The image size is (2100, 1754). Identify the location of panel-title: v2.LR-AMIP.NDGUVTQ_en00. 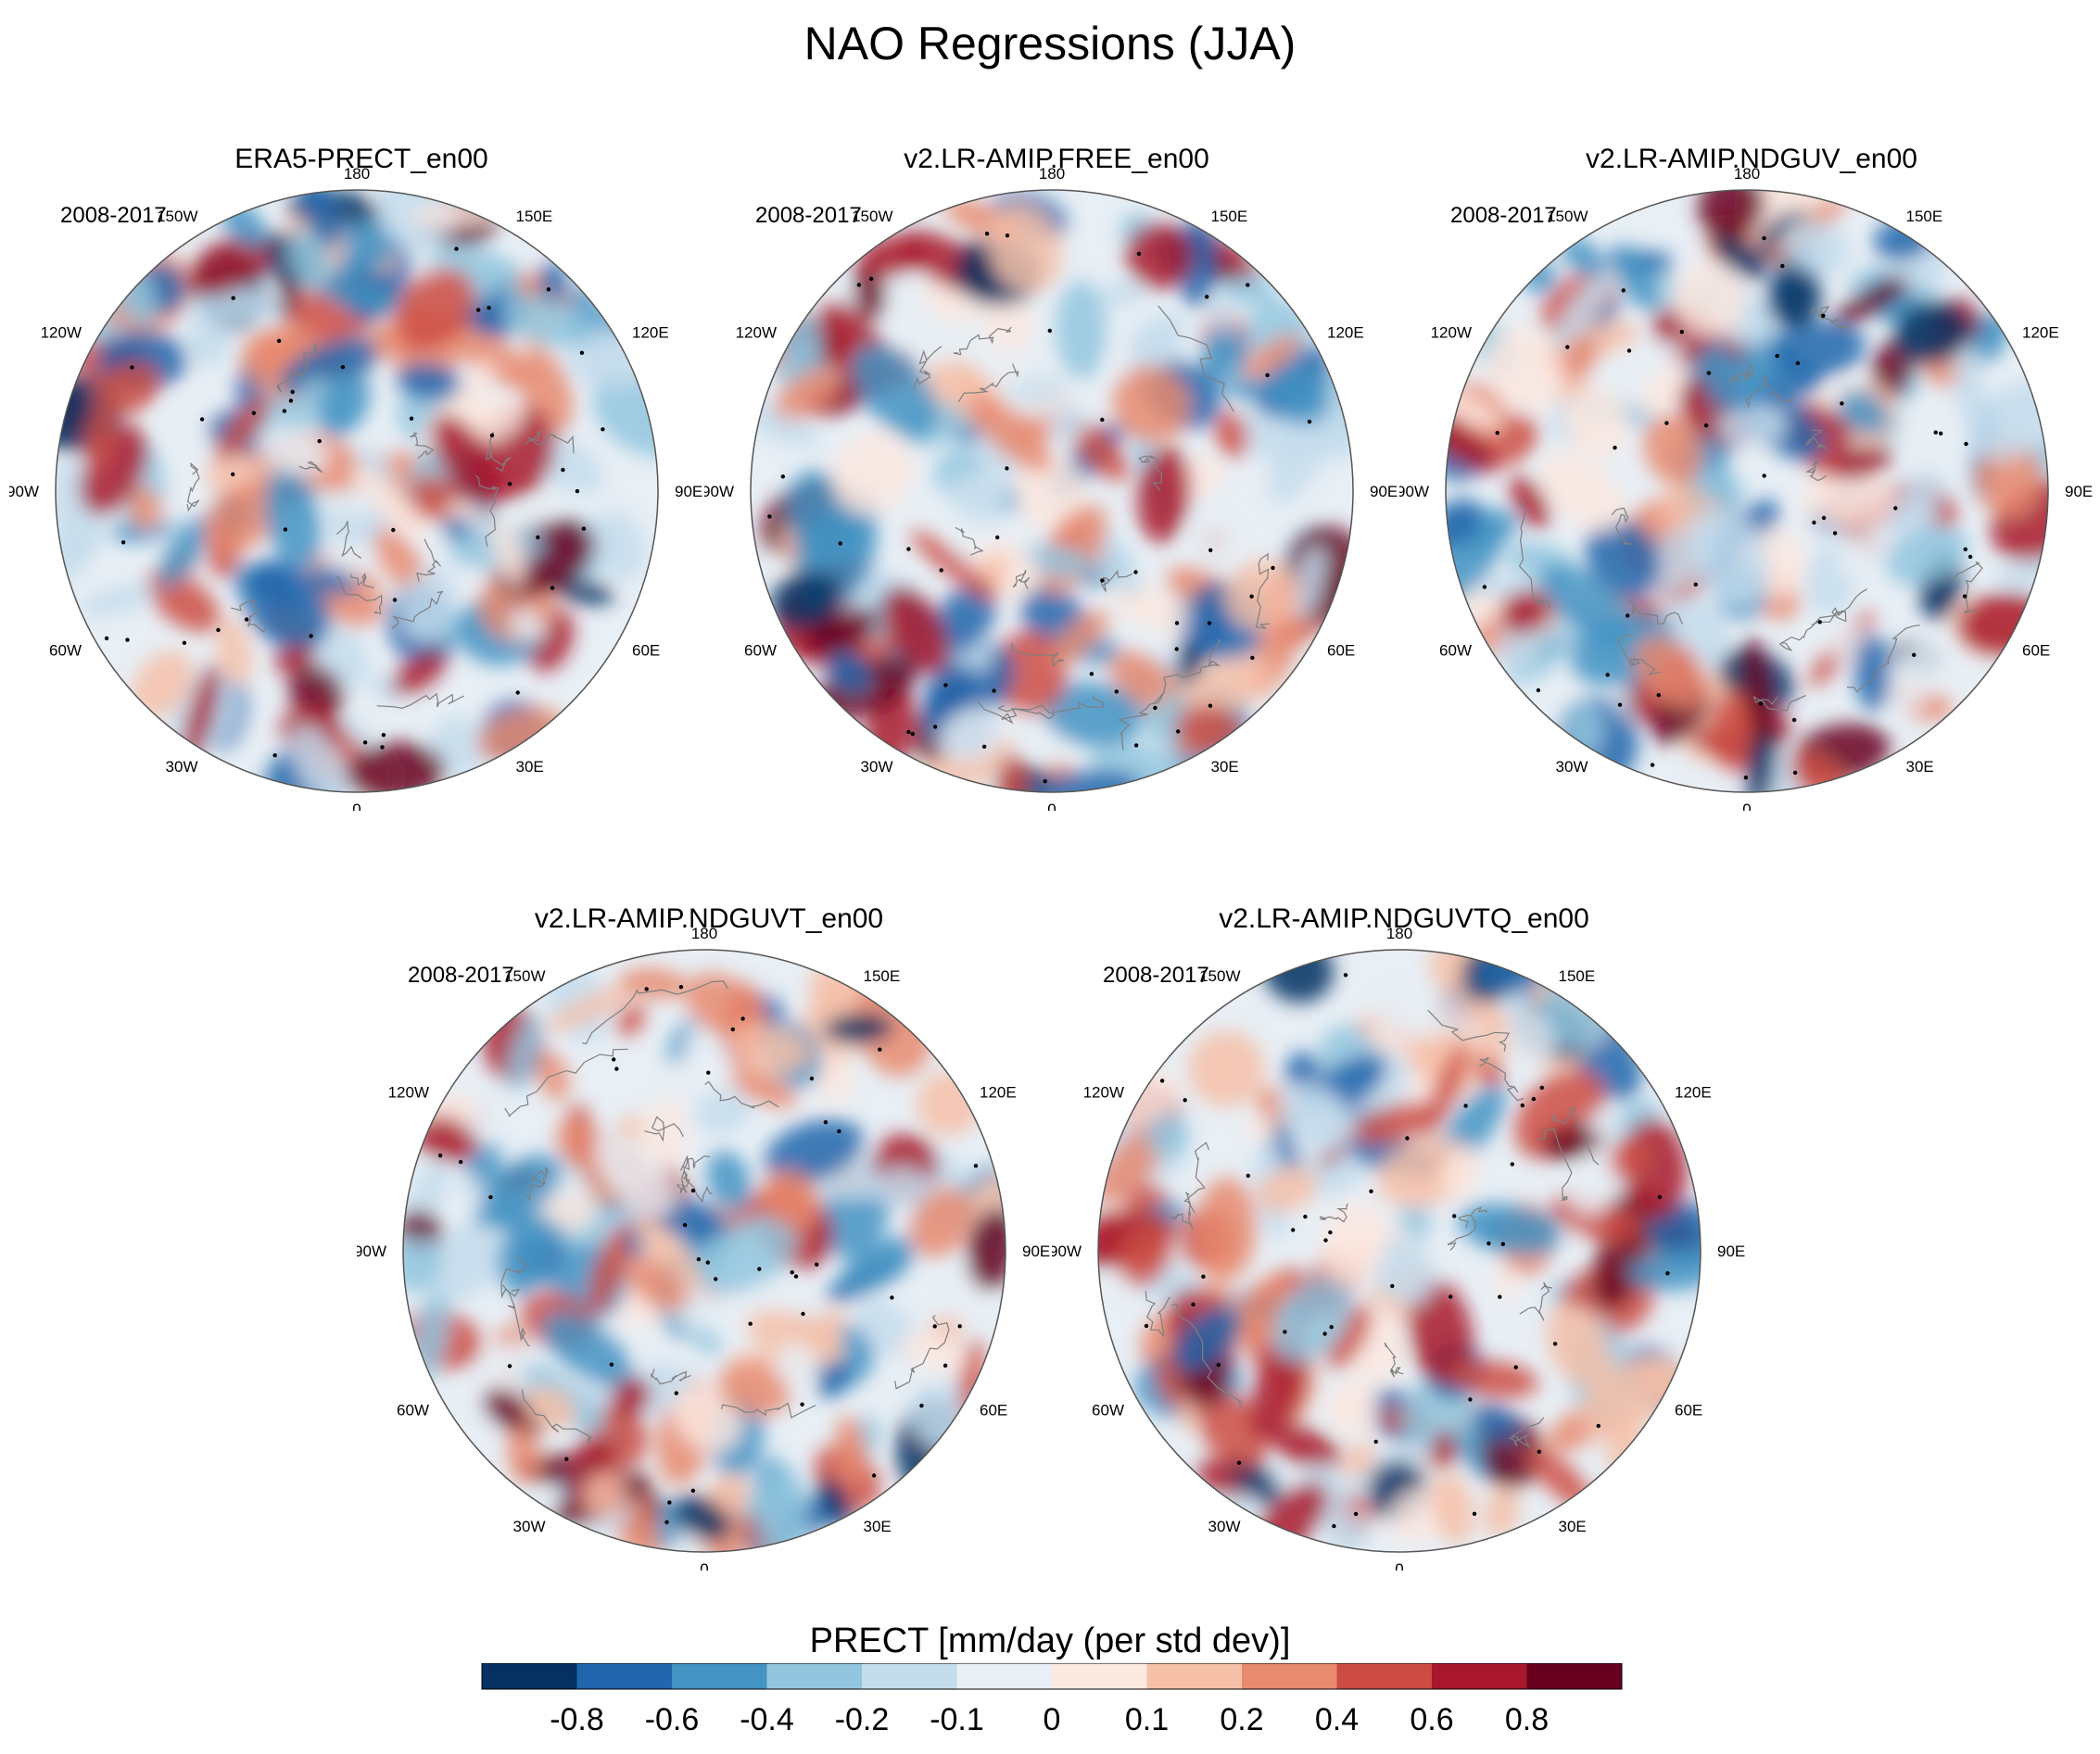
(1404, 918).